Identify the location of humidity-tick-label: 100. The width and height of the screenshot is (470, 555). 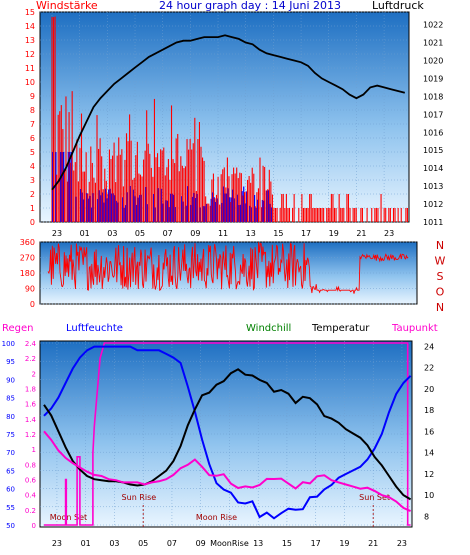
(8, 344).